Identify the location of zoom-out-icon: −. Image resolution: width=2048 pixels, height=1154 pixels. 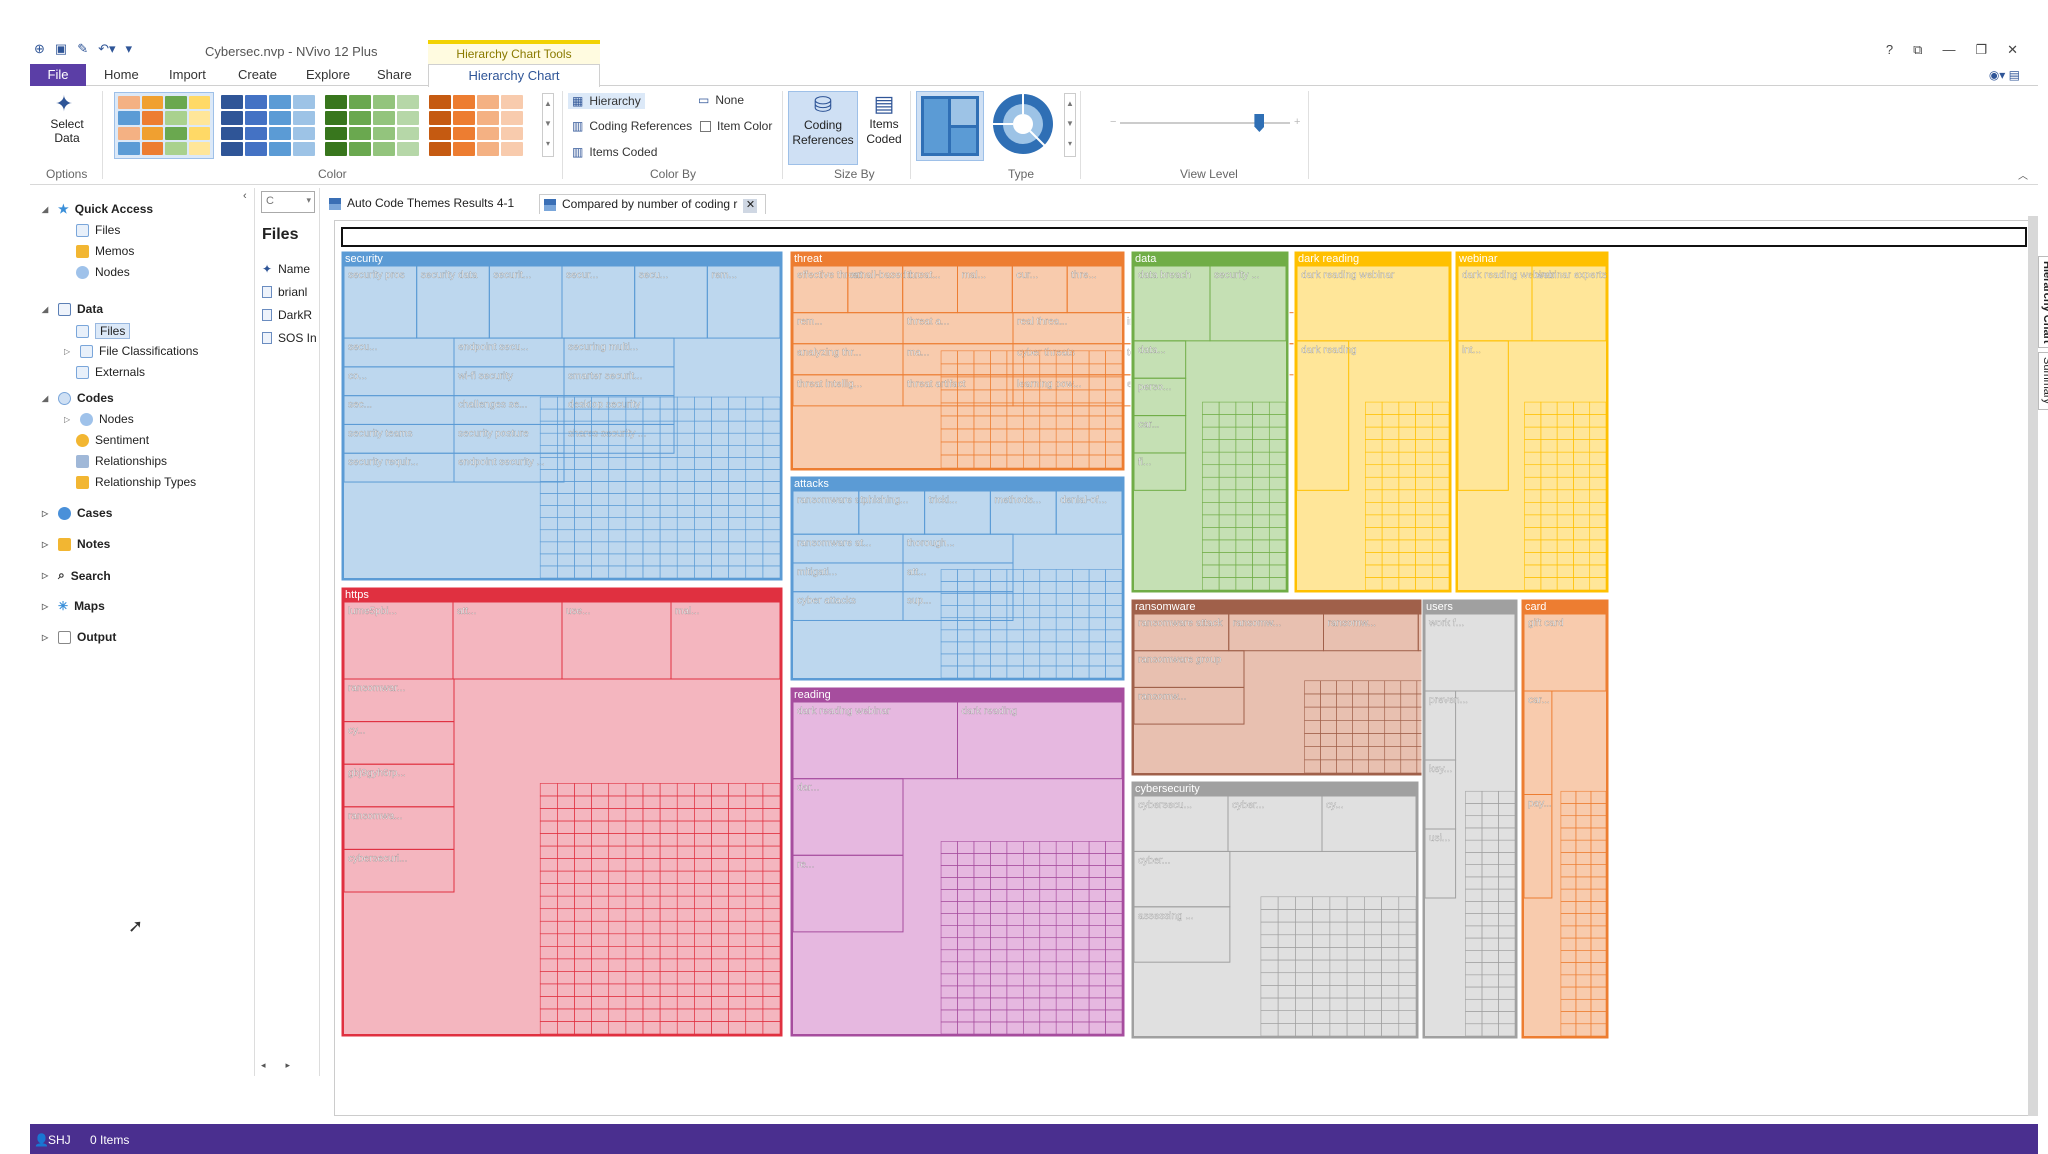
(1113, 122).